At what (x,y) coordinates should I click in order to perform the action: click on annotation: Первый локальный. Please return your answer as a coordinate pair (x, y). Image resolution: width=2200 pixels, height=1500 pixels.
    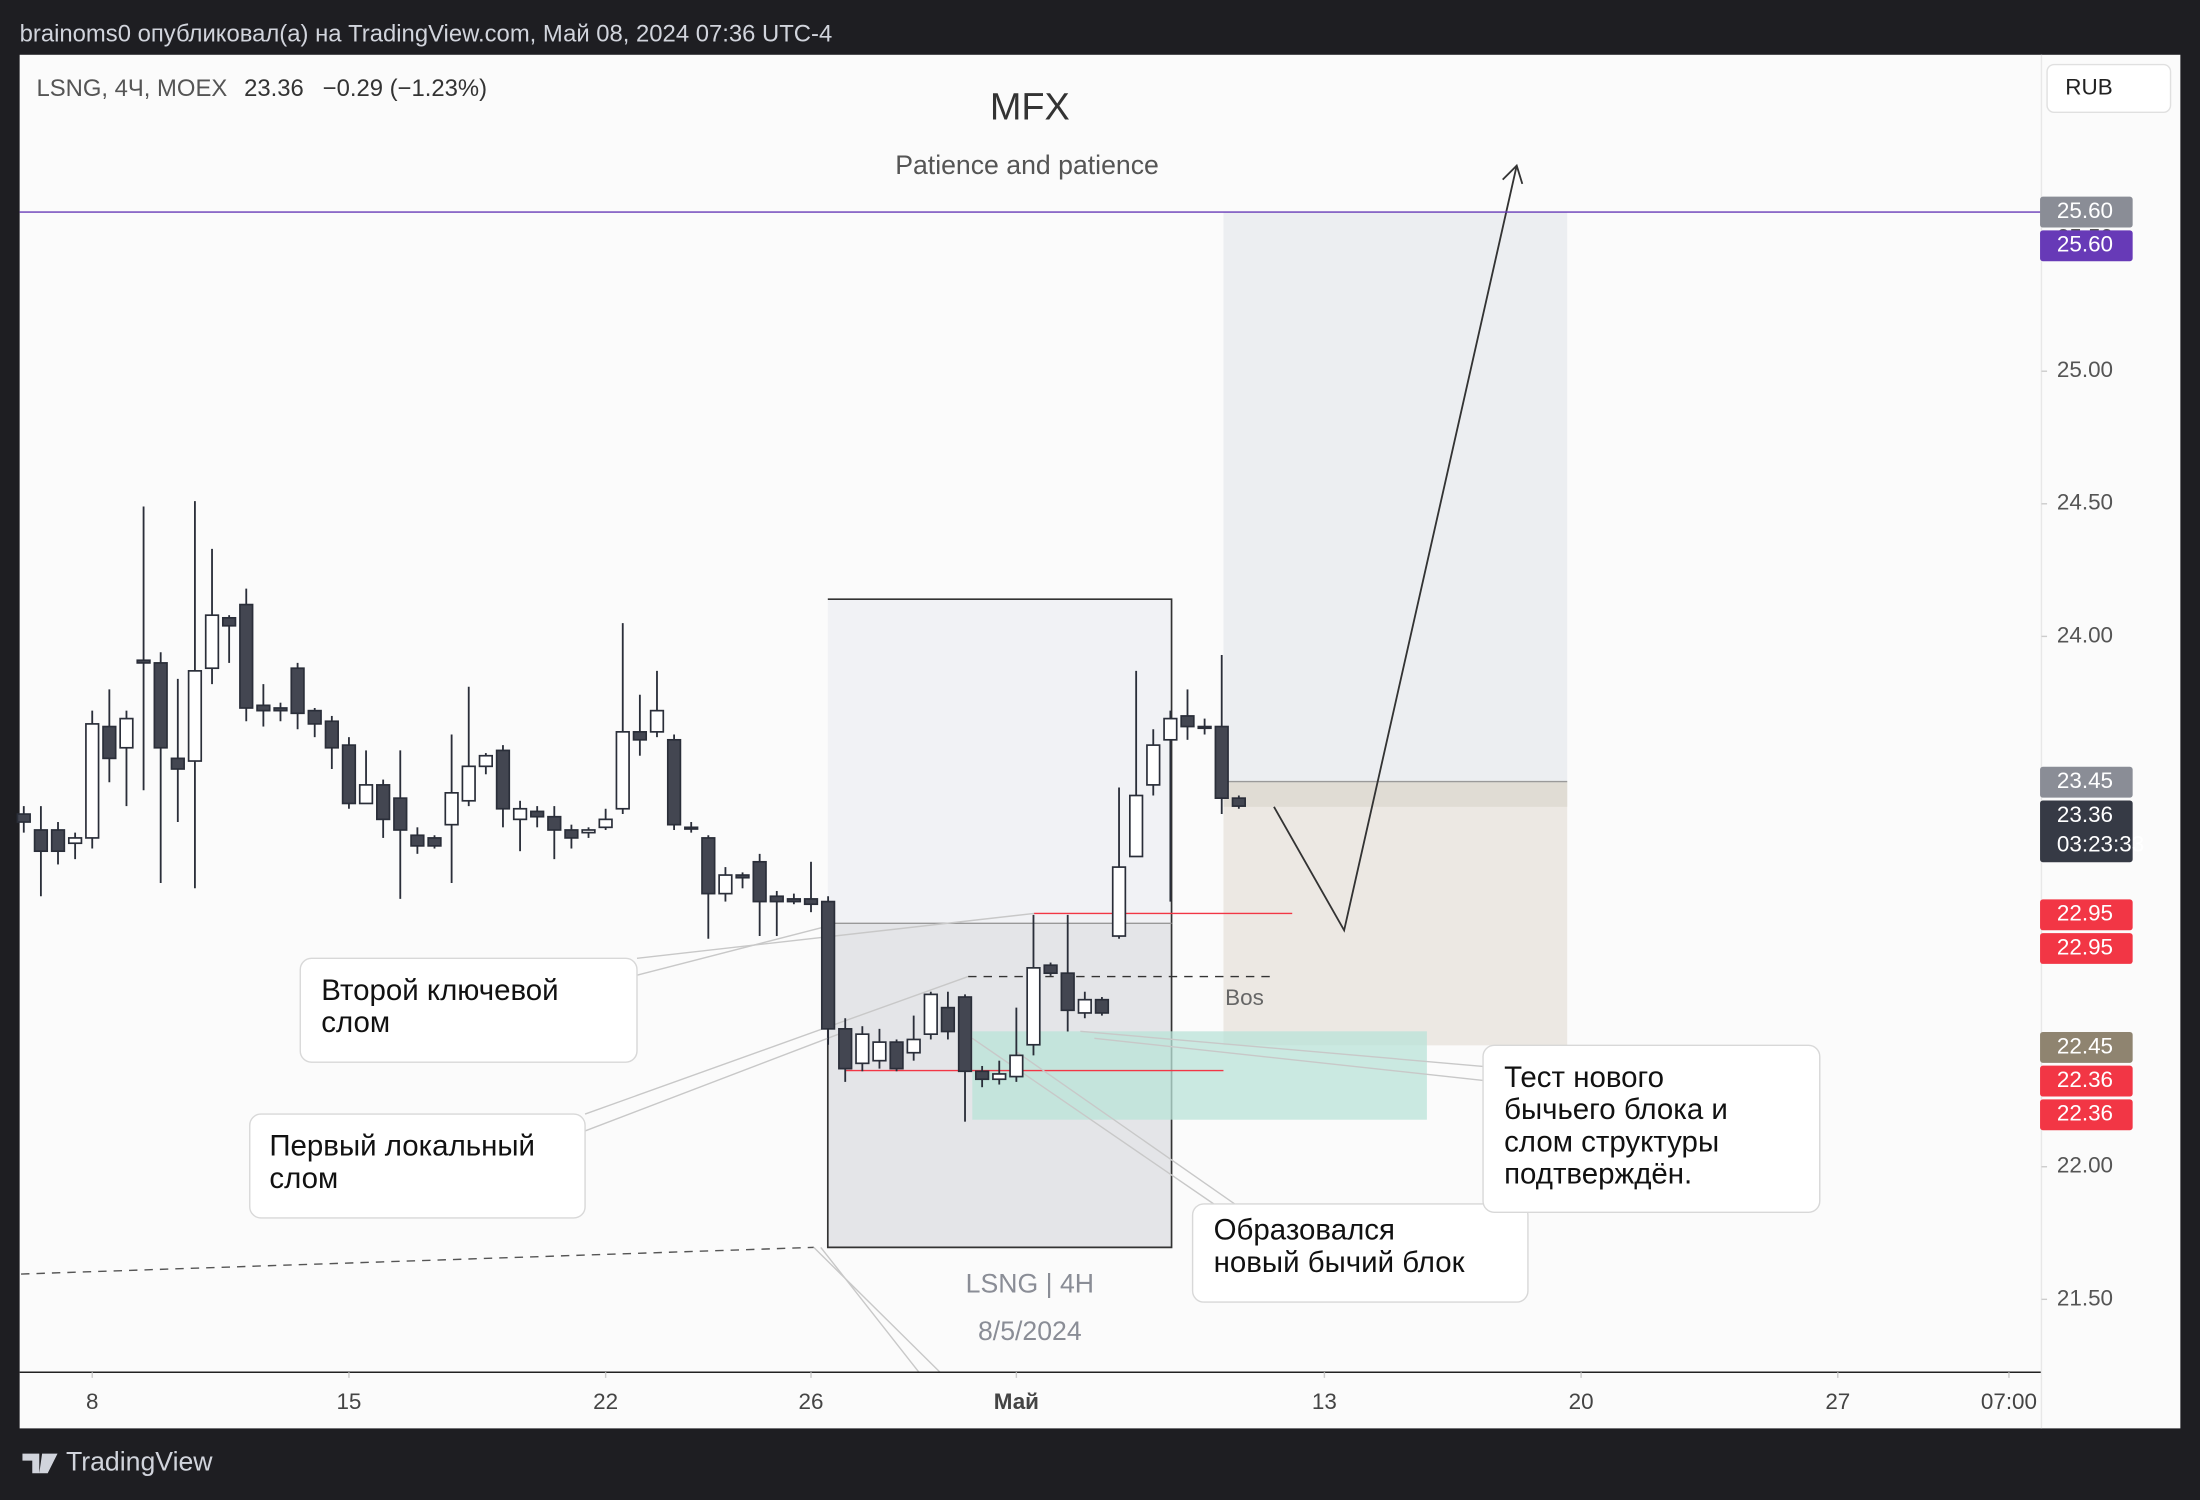
    Looking at the image, I should click on (402, 1146).